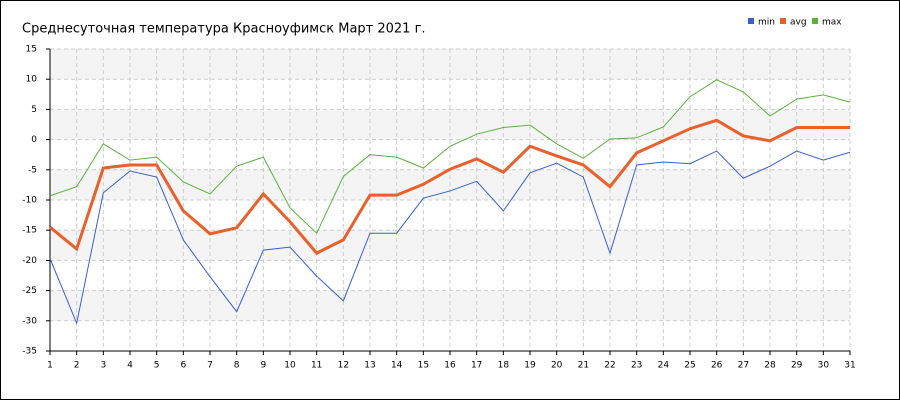 The width and height of the screenshot is (900, 400). I want to click on x-tick-label: 17, so click(476, 366).